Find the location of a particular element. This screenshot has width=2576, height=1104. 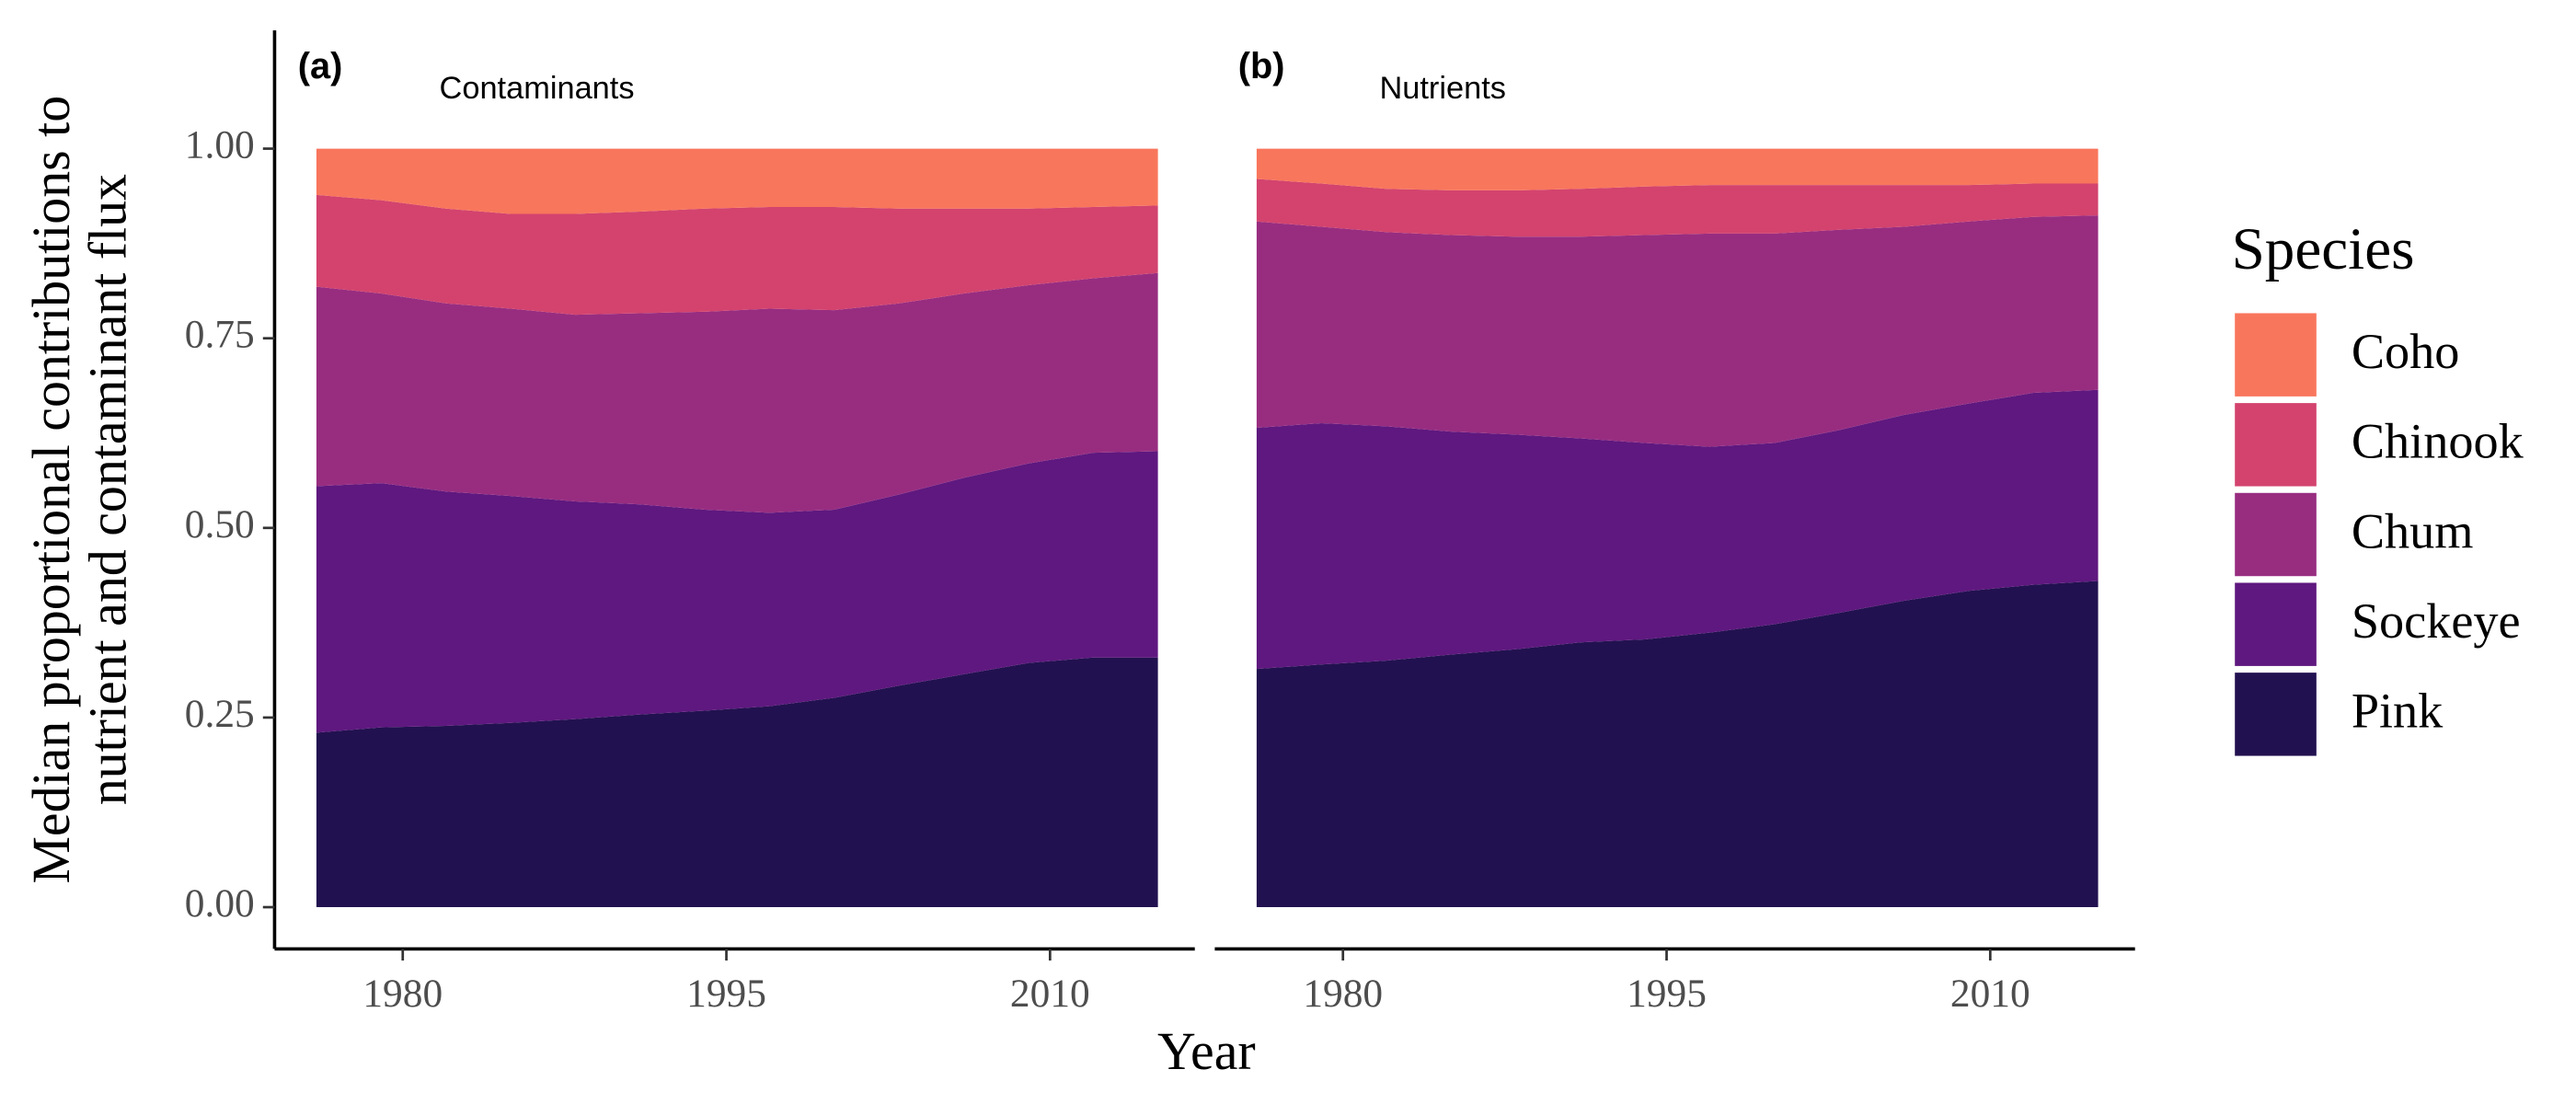

y-tick-label: 0.75 is located at coordinates (220, 335).